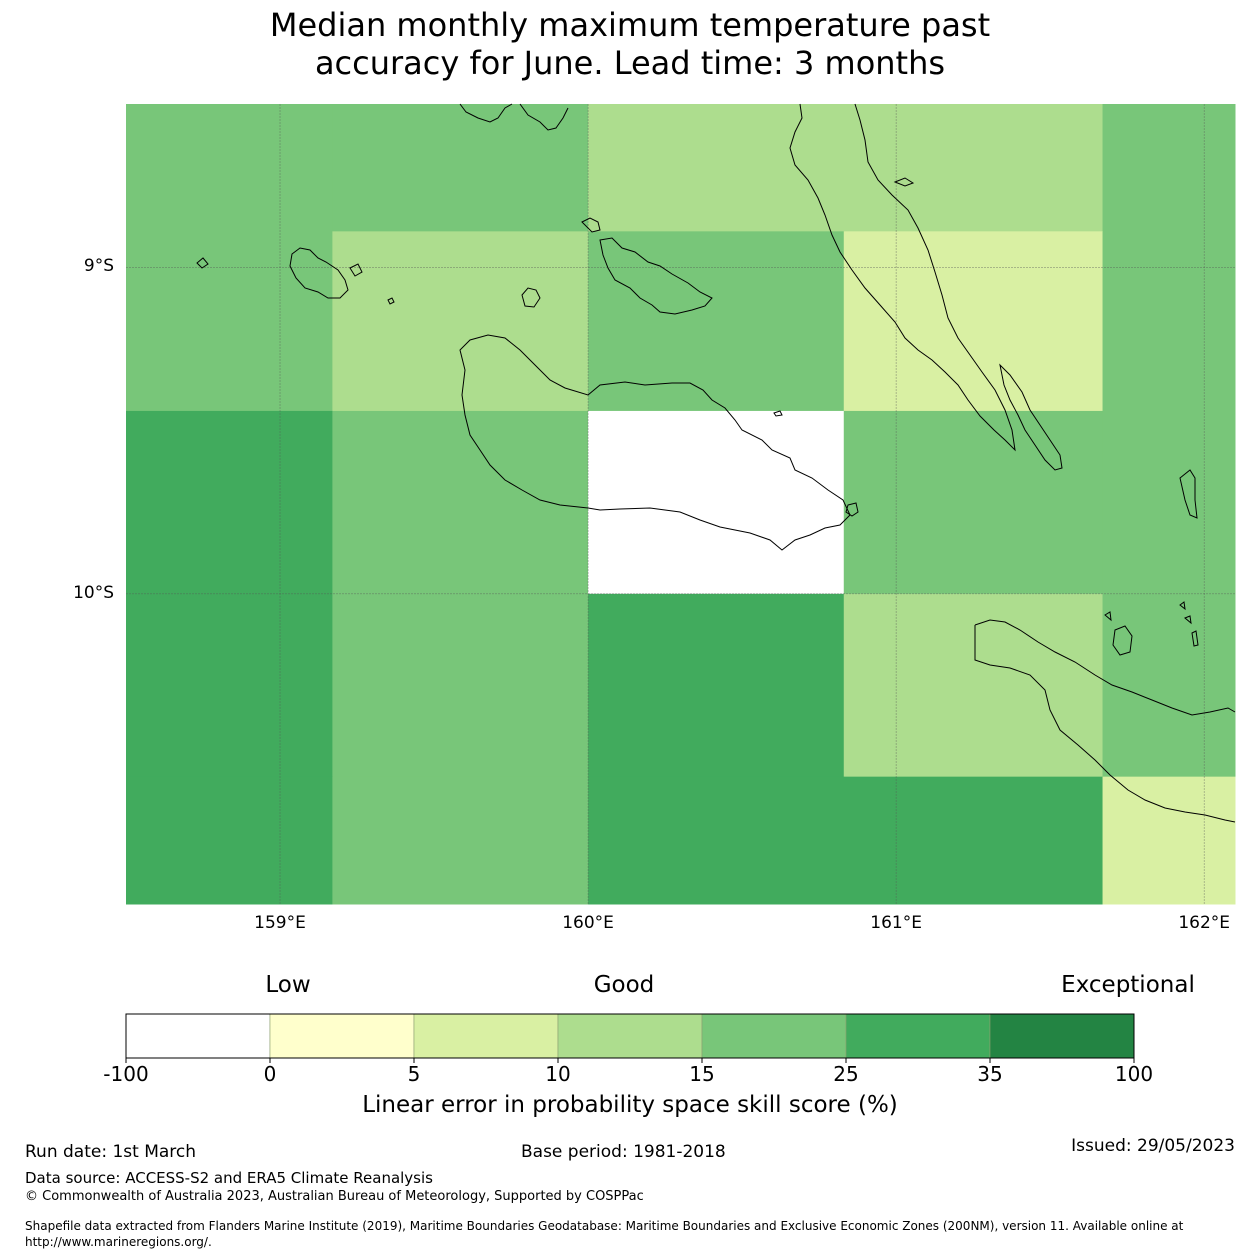  Describe the element at coordinates (846, 1074) in the screenshot. I see `colorbar-tick-label: 25` at that location.